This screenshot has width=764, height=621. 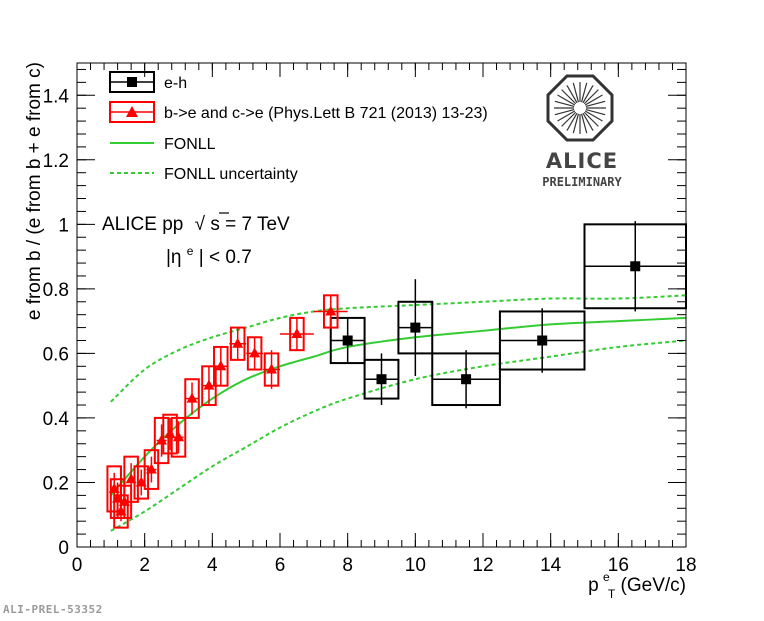 I want to click on y-tick-label: 0.2, so click(x=56, y=483).